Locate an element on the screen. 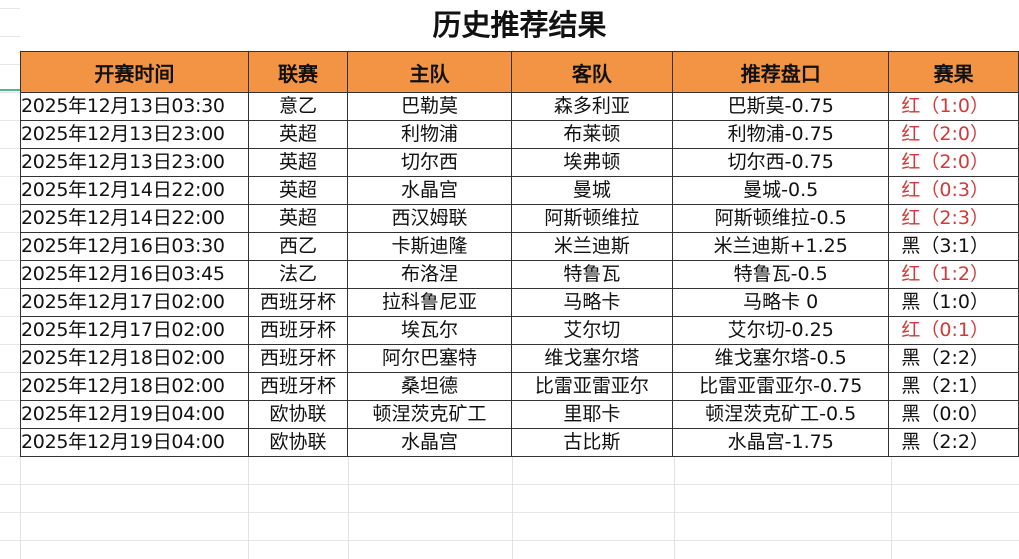  cell-pick: 顿涅茨克矿工-0.5 is located at coordinates (781, 414).